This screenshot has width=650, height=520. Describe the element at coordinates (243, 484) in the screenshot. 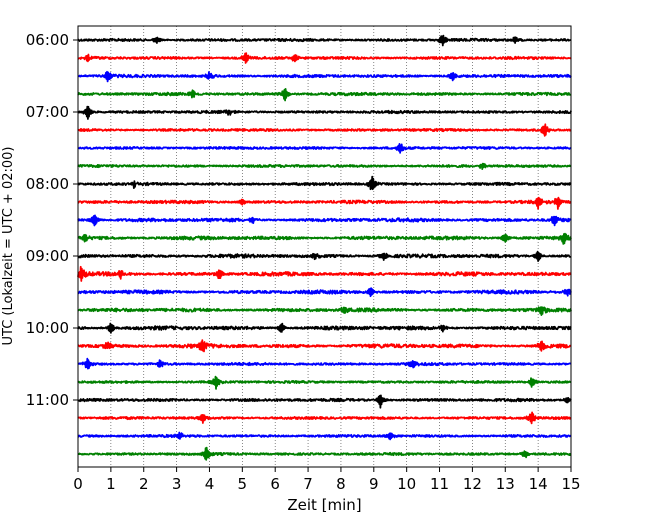

I see `x-tick-label: 5` at that location.